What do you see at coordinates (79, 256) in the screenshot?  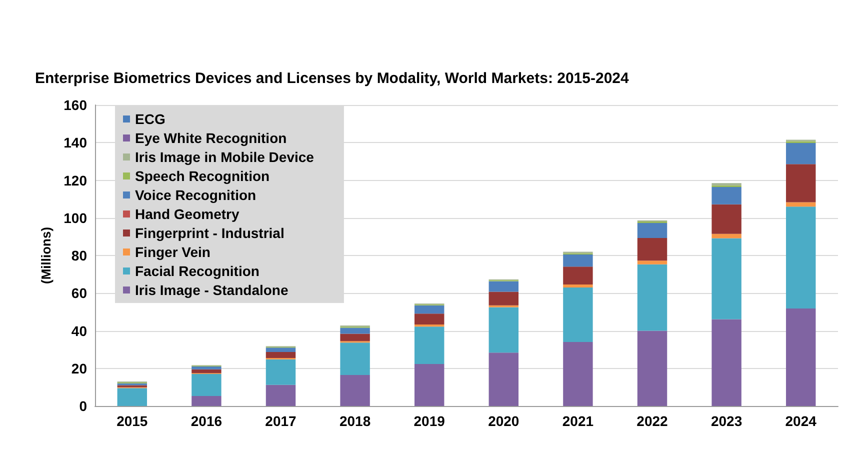 I see `y-tick-label: 80` at bounding box center [79, 256].